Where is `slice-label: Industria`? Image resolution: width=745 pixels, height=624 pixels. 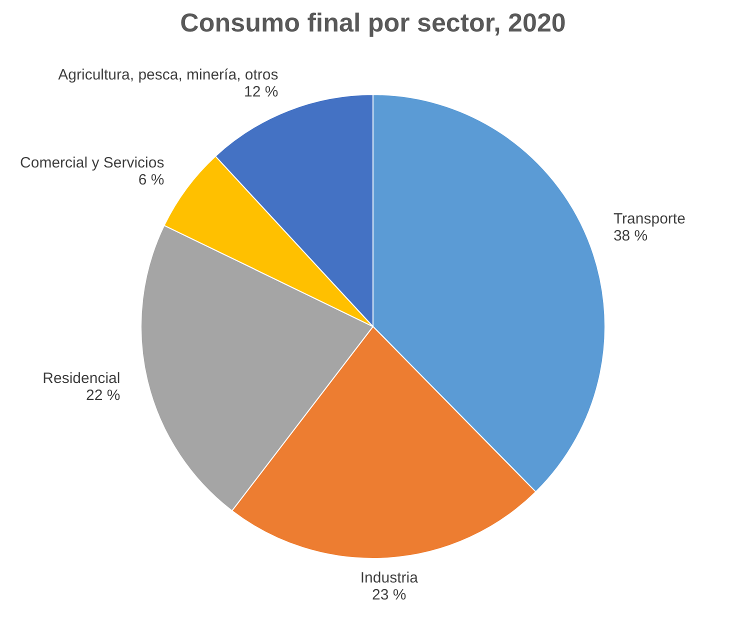 slice-label: Industria is located at coordinates (389, 578).